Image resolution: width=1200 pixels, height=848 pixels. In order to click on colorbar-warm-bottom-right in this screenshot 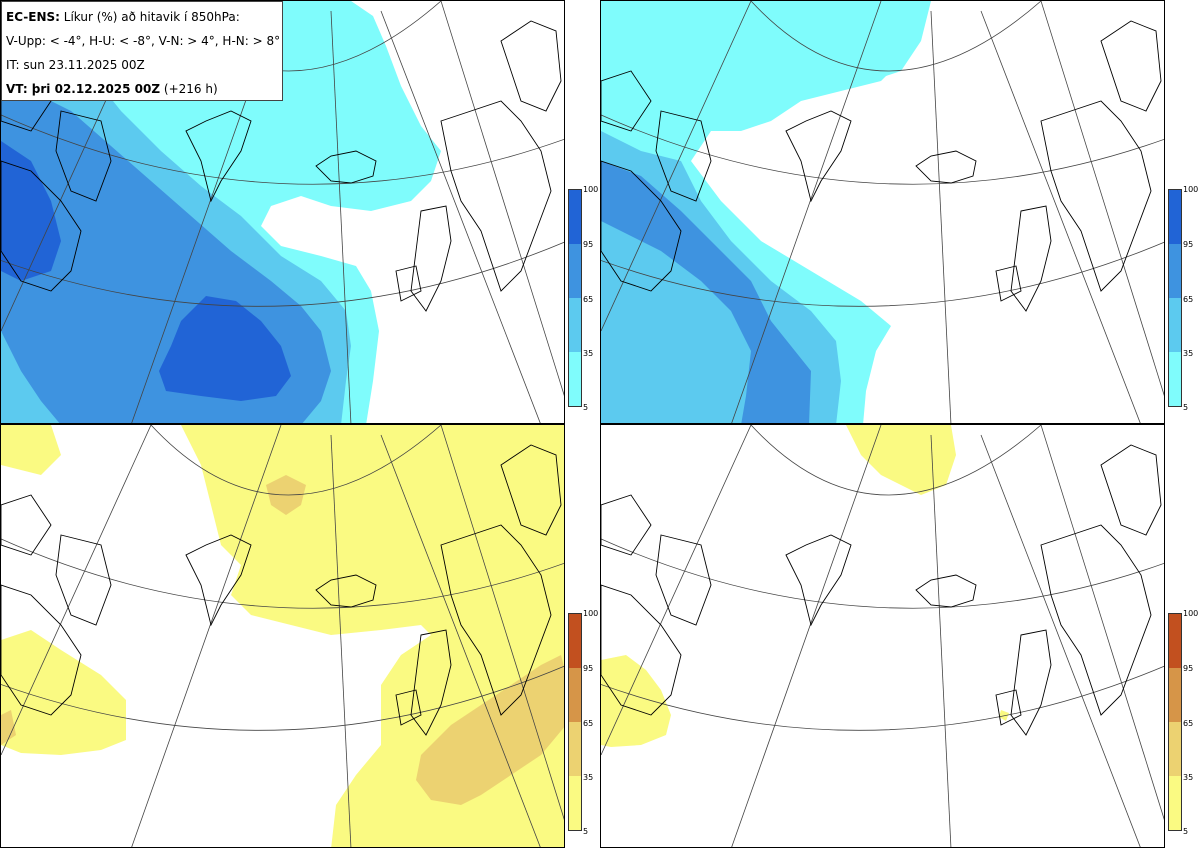, I will do `click(1175, 722)`.